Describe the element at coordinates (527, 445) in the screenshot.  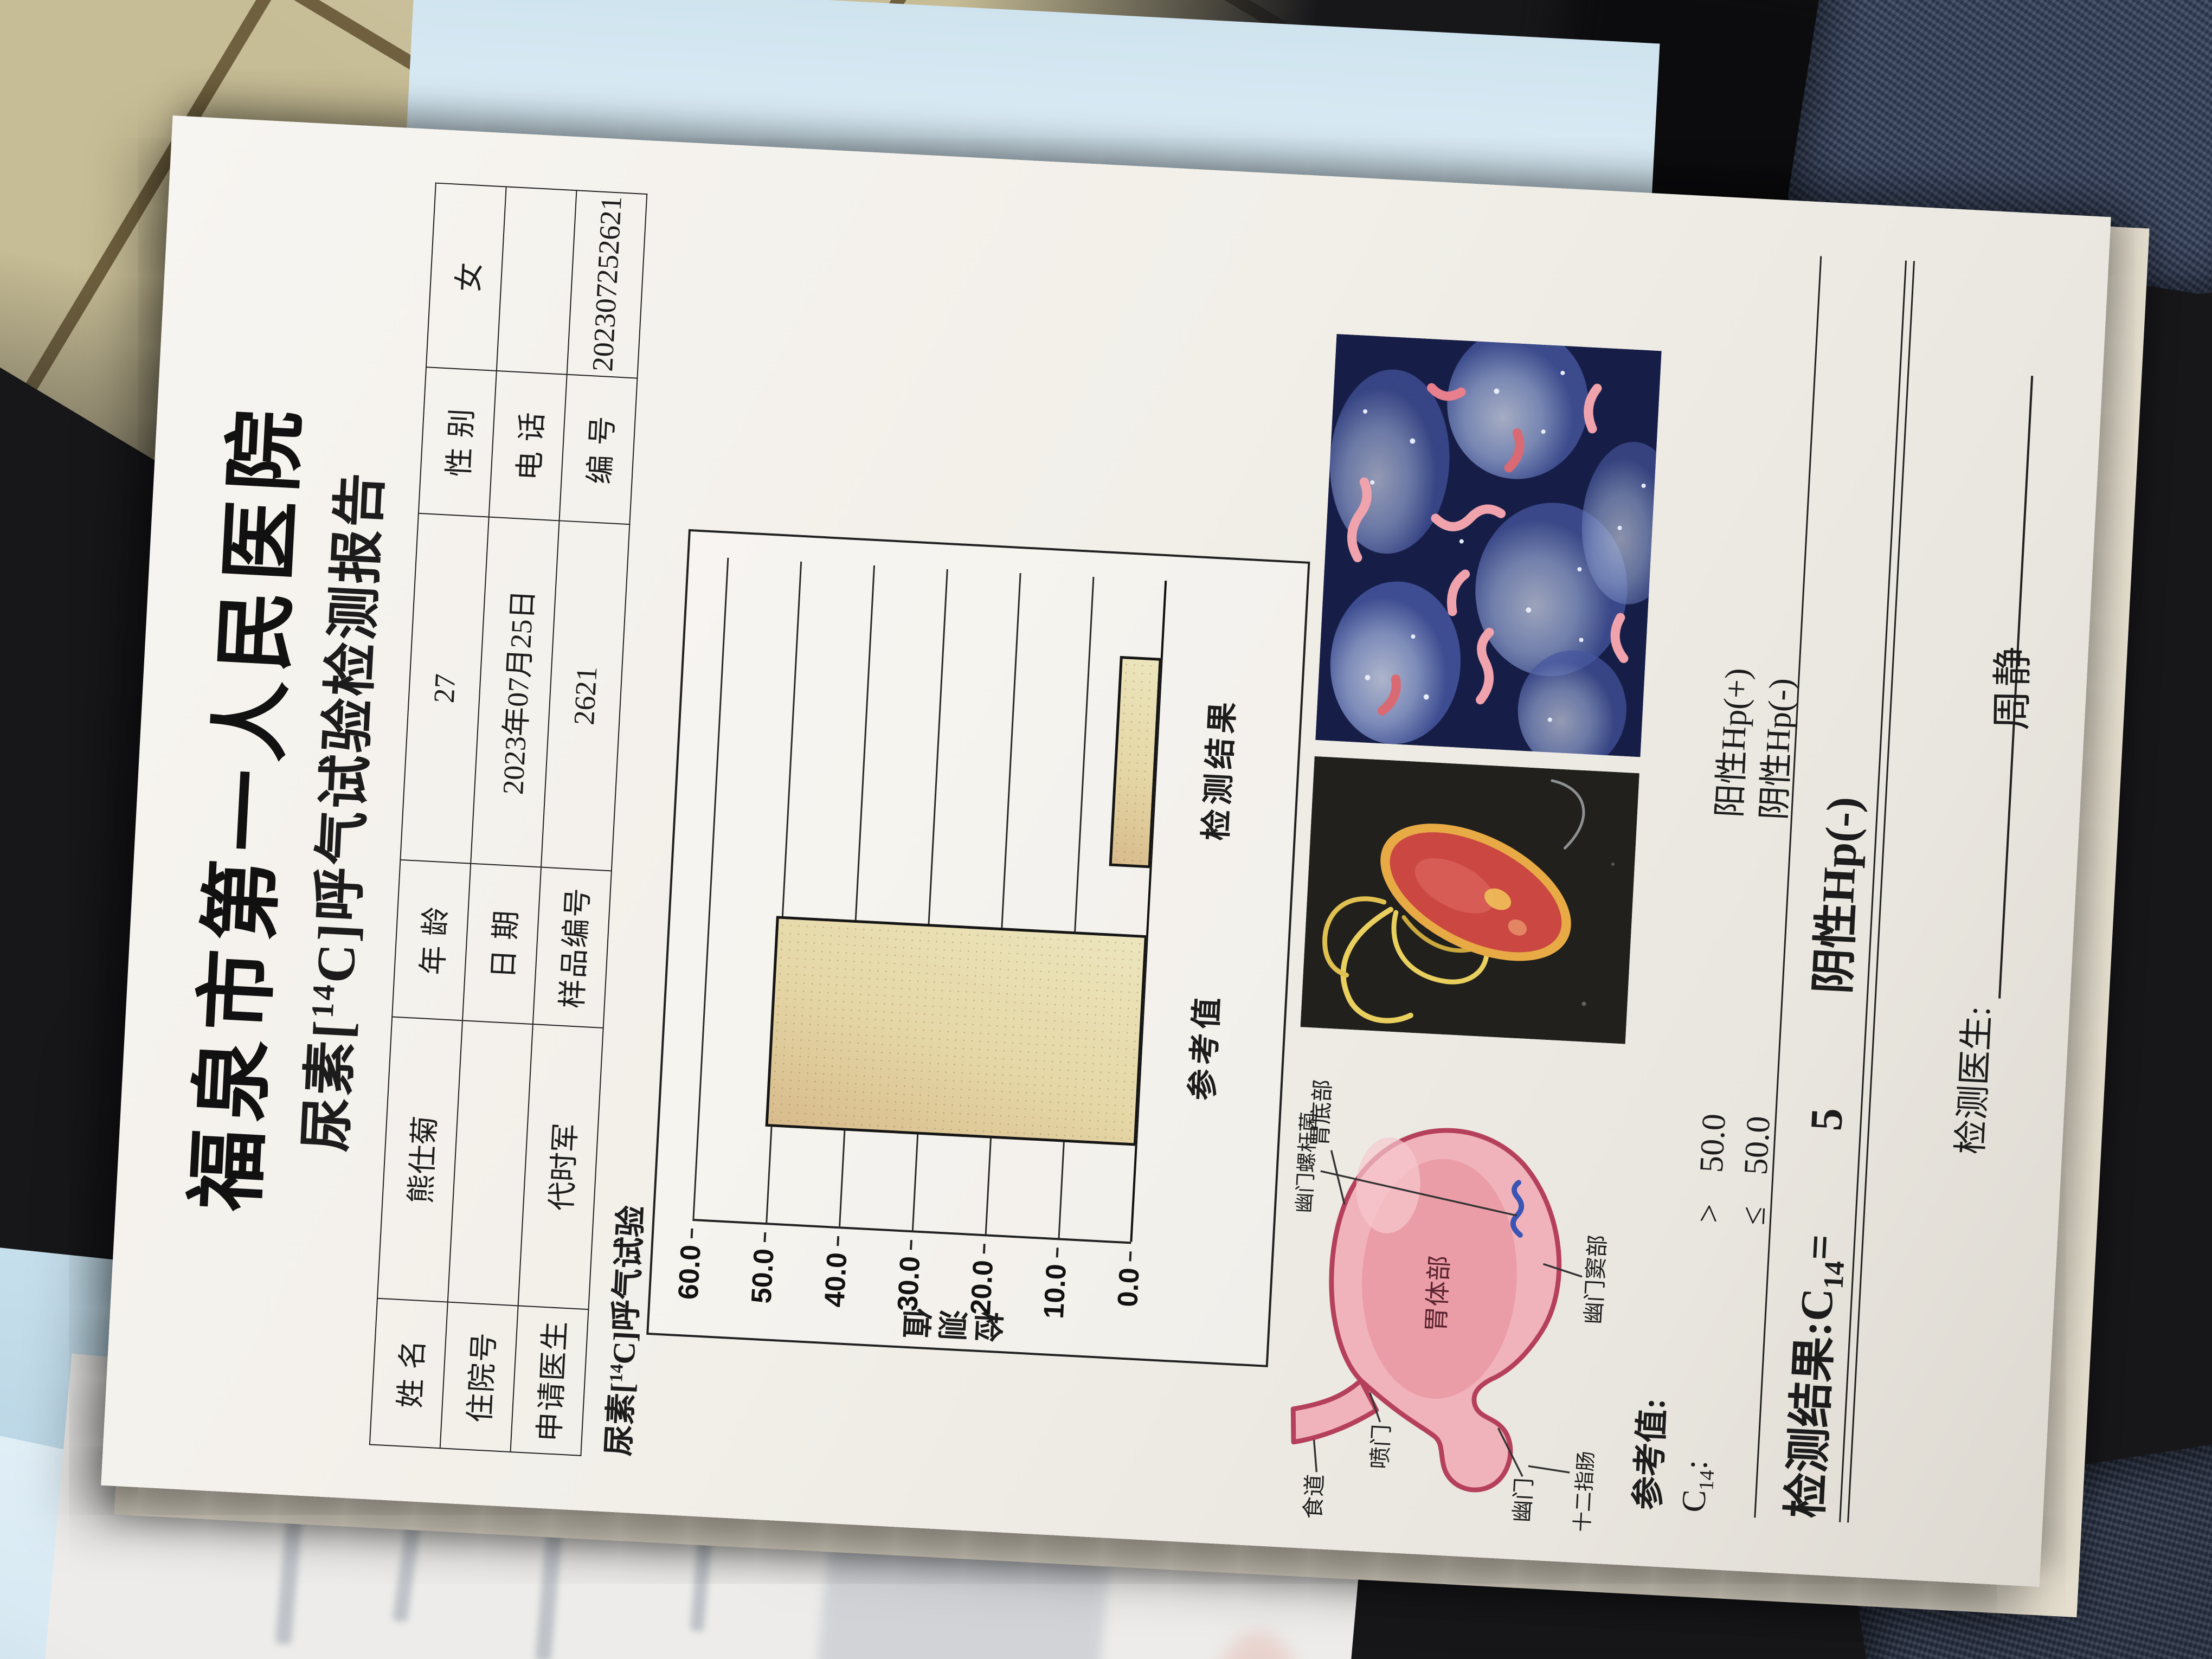
I see `phone-label: 电 话` at that location.